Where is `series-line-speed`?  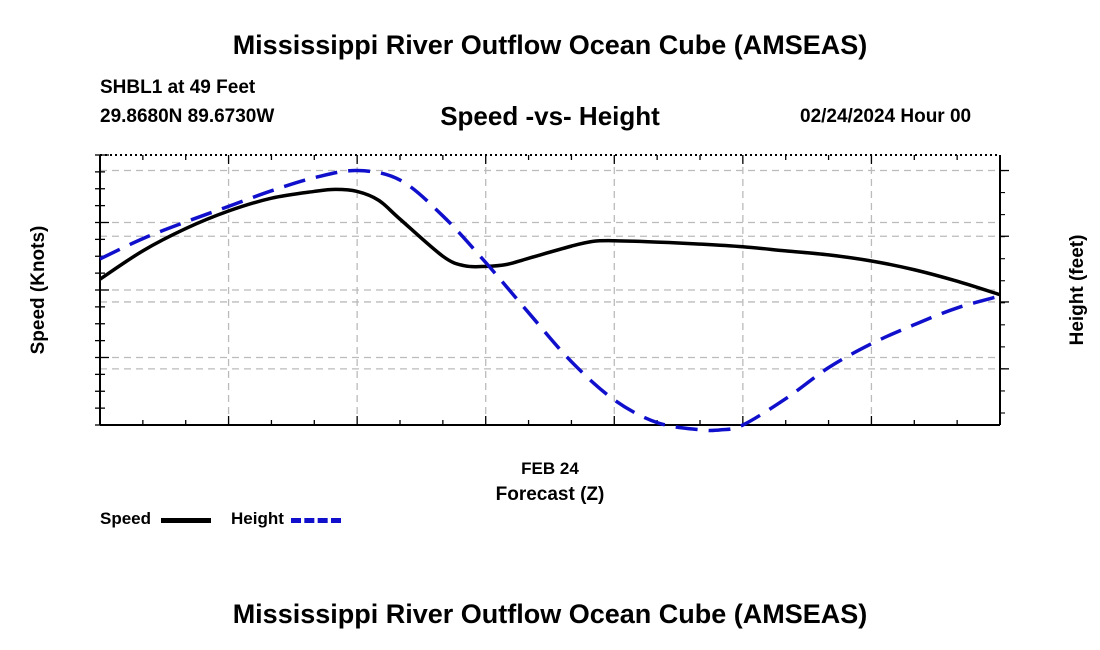 series-line-speed is located at coordinates (550, 242).